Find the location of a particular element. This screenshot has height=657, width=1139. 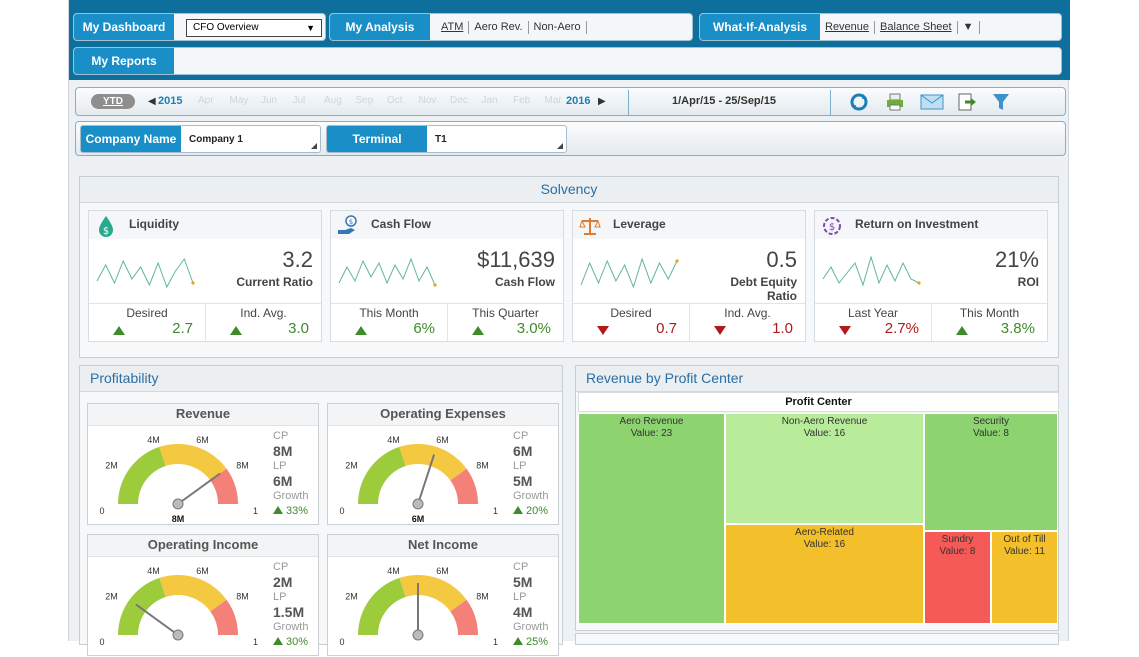

card-title: Return on Investment is located at coordinates (931, 225).